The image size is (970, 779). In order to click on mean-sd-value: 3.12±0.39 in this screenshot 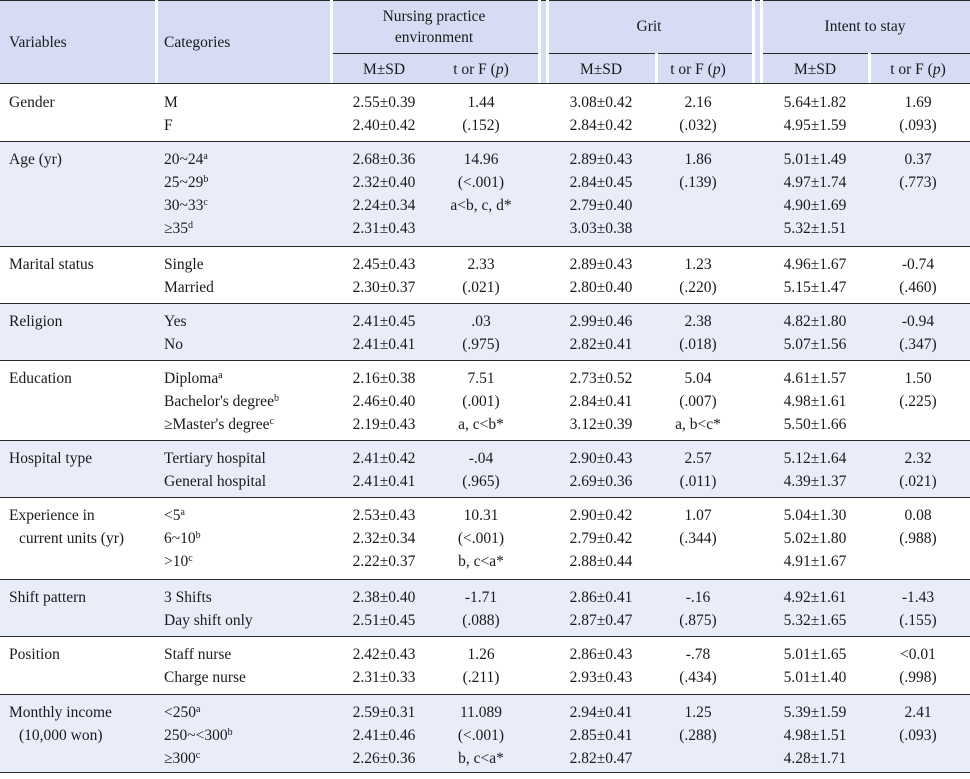, I will do `click(601, 424)`.